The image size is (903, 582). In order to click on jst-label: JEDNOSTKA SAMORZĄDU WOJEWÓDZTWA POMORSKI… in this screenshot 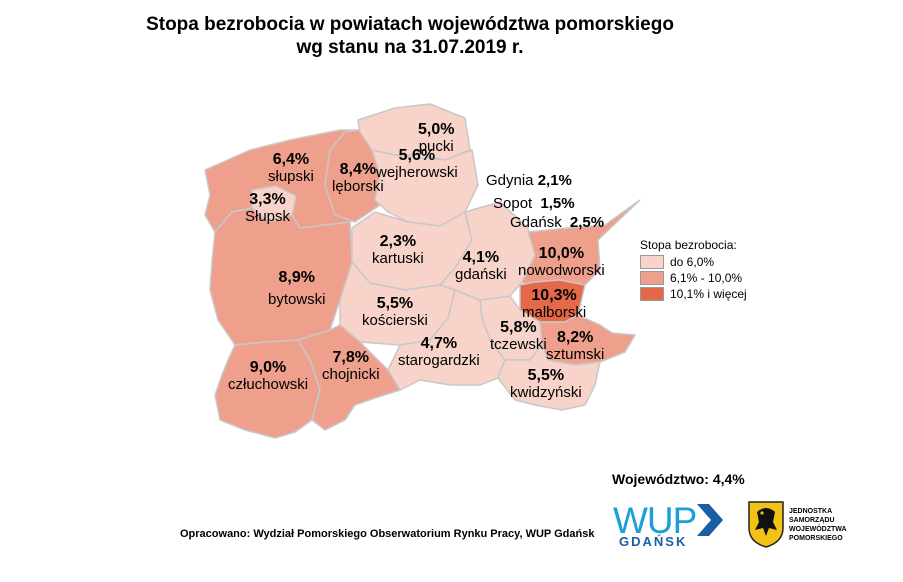, I will do `click(818, 525)`.